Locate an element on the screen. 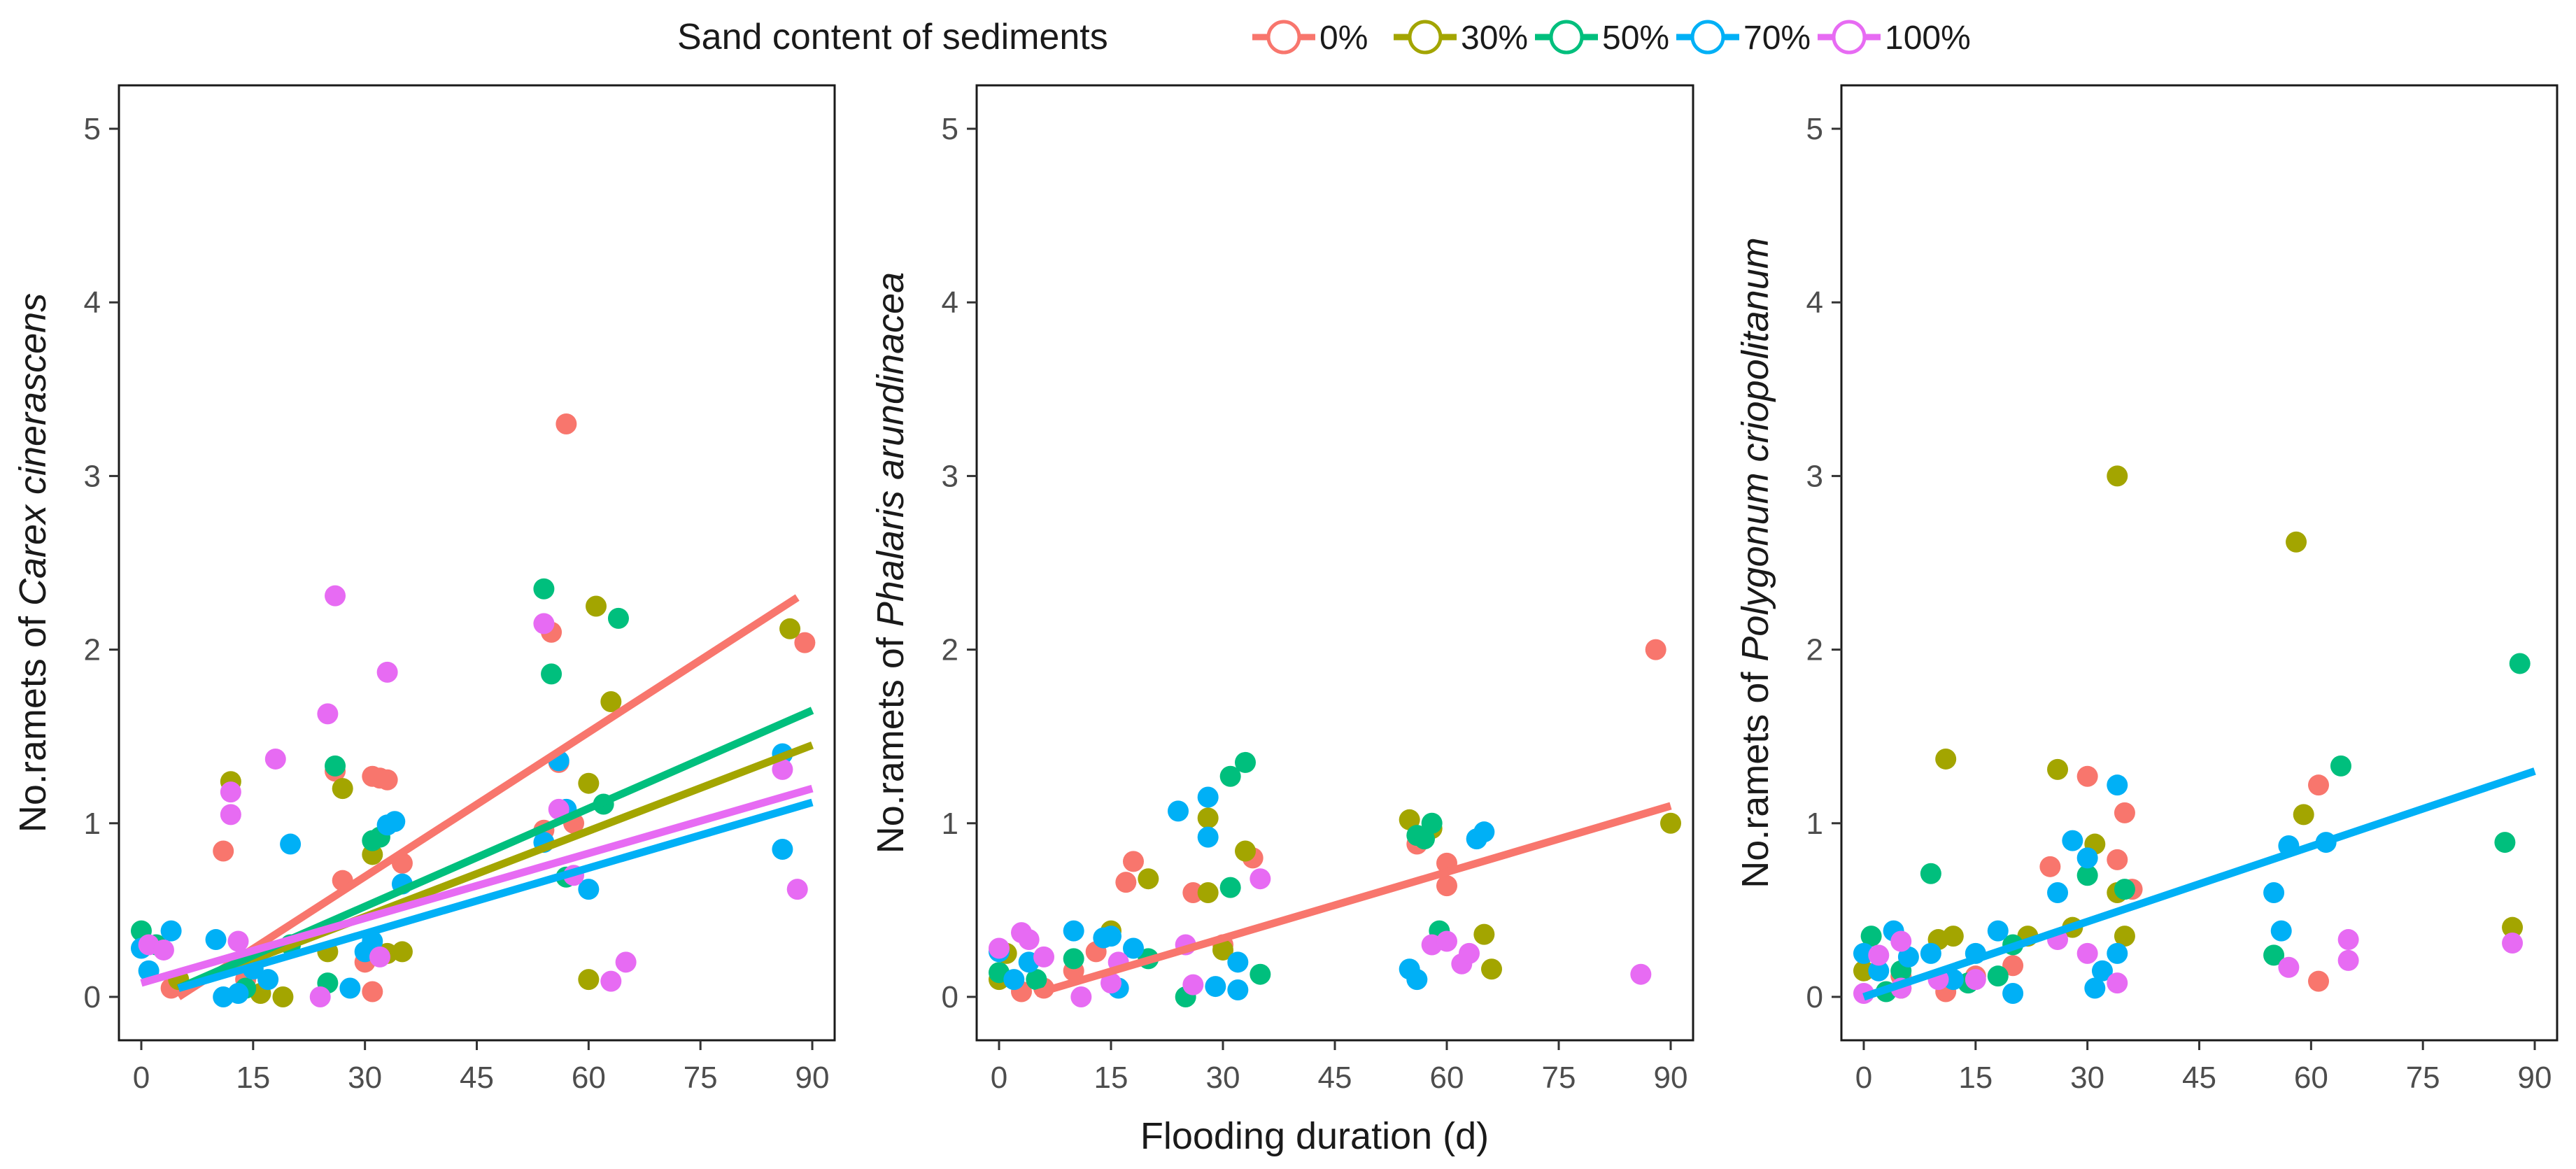 The height and width of the screenshot is (1169, 2576). legend-label: 50% is located at coordinates (1635, 38).